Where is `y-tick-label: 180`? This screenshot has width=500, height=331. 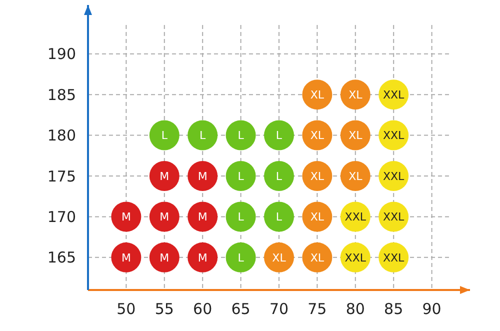
y-tick-label: 180 is located at coordinates (61, 135).